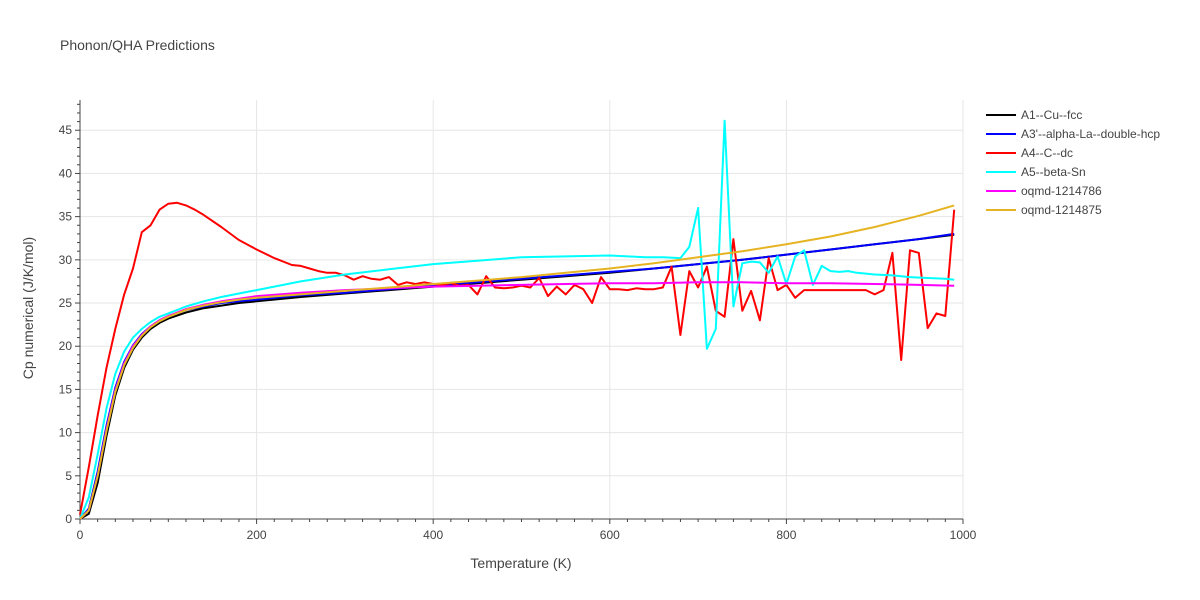 This screenshot has height=600, width=1200. I want to click on legend-label: A4--C--dc, so click(1047, 153).